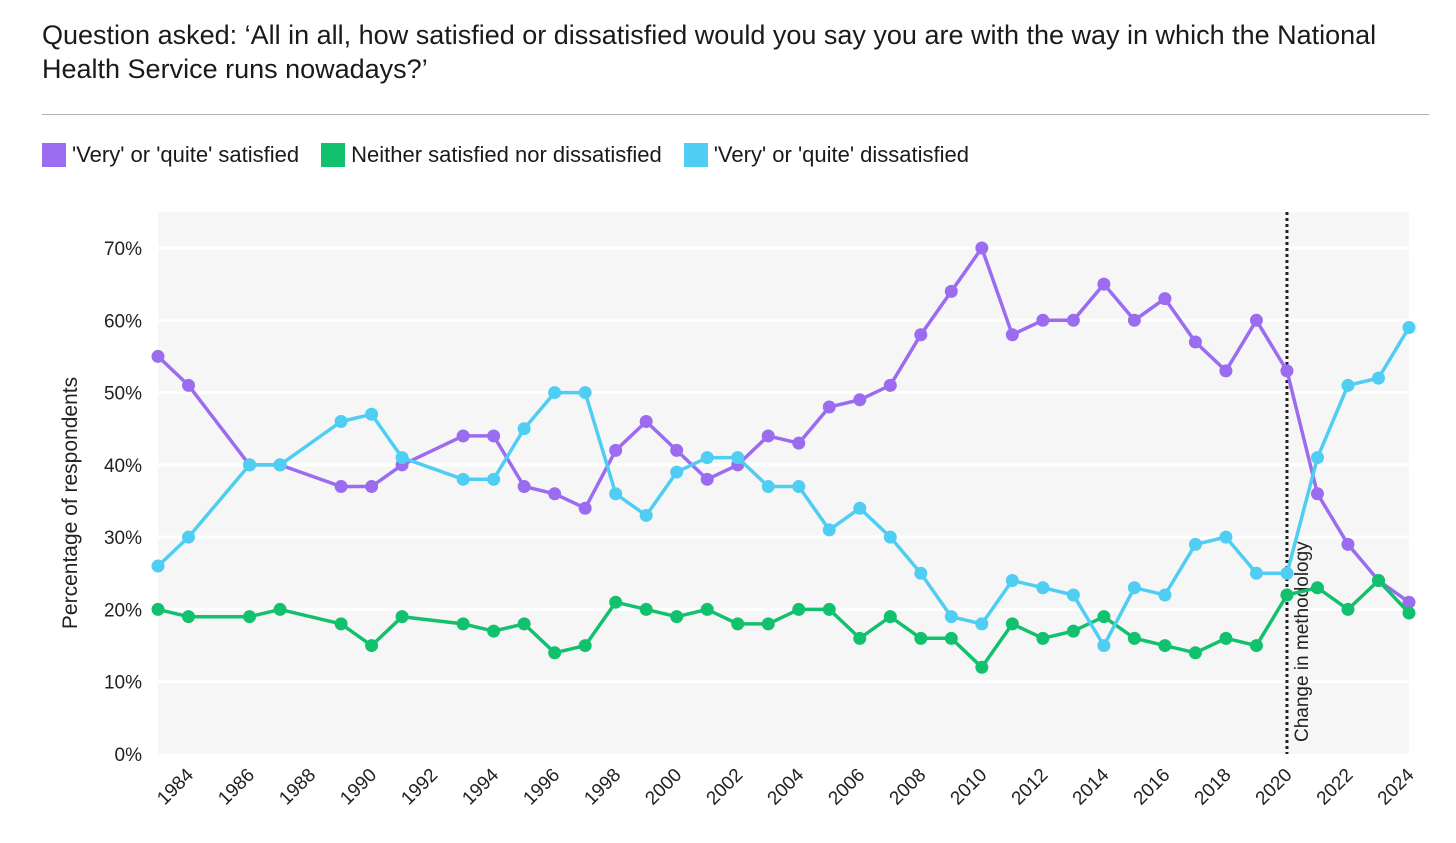 Image resolution: width=1456 pixels, height=843 pixels. I want to click on legend-item-dissatisfied: 'Very' or 'quite' dissatisfied, so click(826, 155).